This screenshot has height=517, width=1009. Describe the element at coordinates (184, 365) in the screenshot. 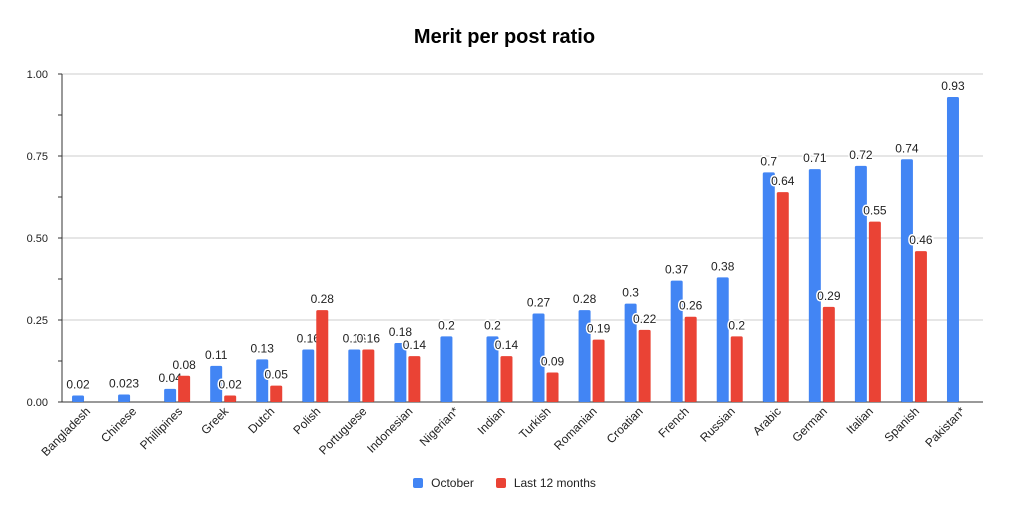

I see `data-label: 0.08` at that location.